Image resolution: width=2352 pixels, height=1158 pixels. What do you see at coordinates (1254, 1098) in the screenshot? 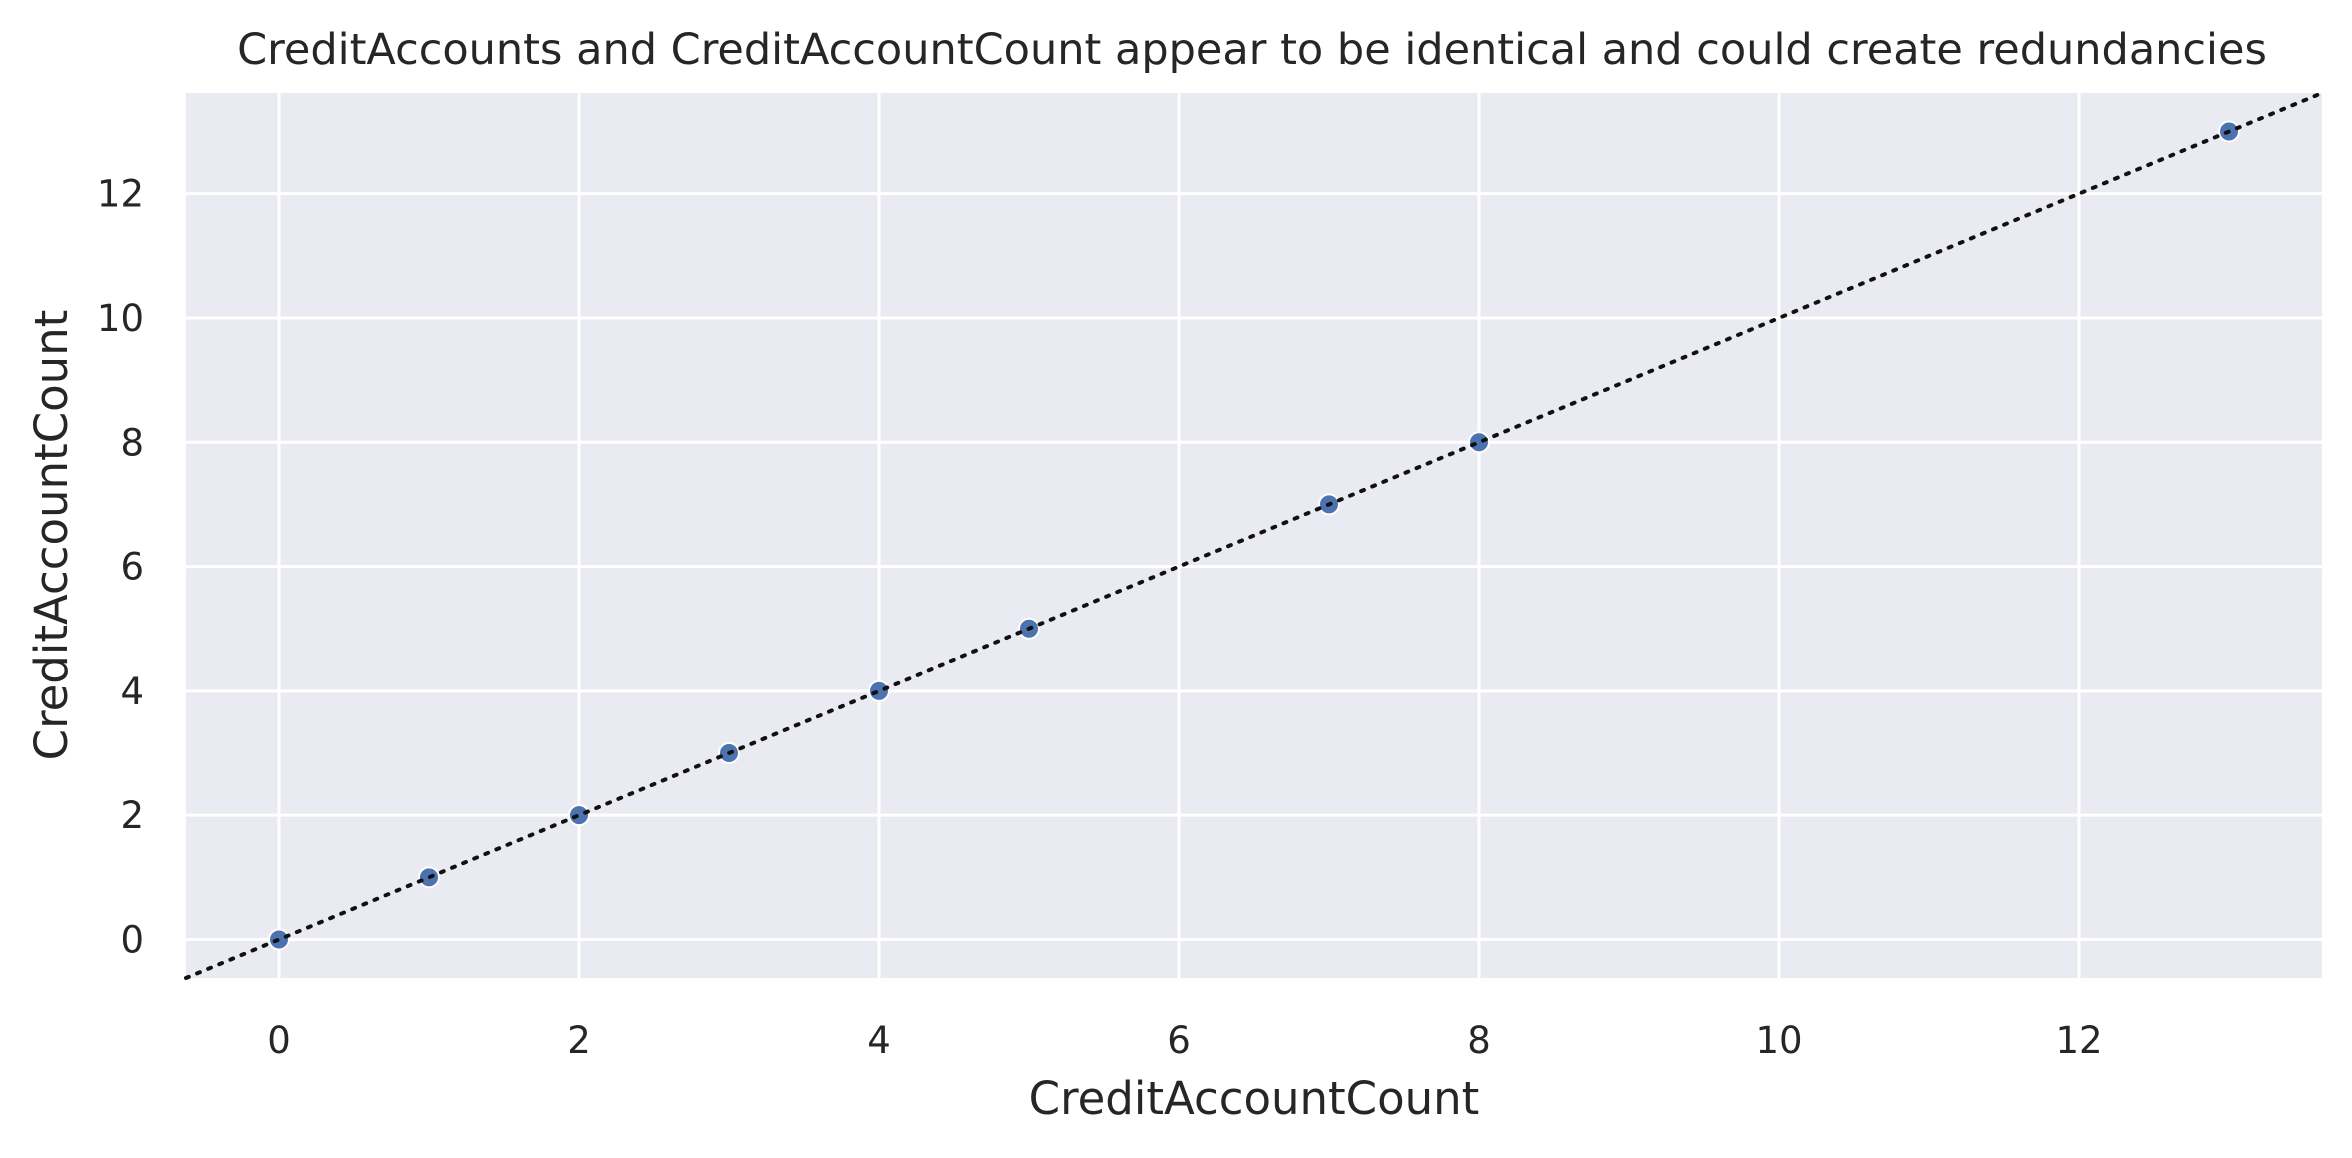
I see `x-axis-label: CreditAccountCount` at bounding box center [1254, 1098].